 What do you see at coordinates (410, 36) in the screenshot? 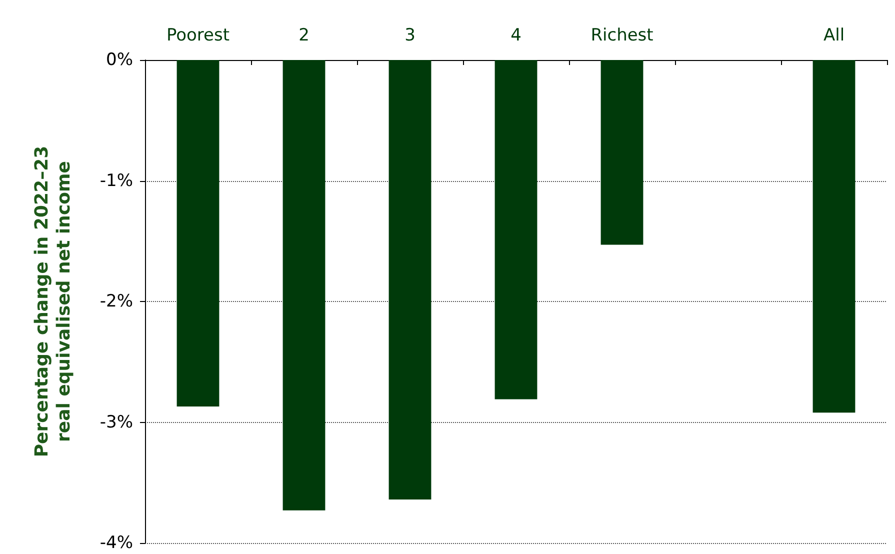
I see `x-tick-label: 3` at bounding box center [410, 36].